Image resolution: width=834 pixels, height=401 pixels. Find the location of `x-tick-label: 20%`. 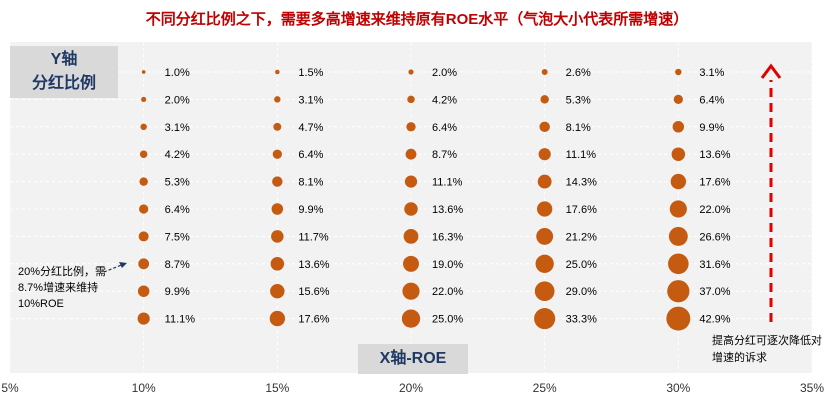

x-tick-label: 20% is located at coordinates (411, 388).